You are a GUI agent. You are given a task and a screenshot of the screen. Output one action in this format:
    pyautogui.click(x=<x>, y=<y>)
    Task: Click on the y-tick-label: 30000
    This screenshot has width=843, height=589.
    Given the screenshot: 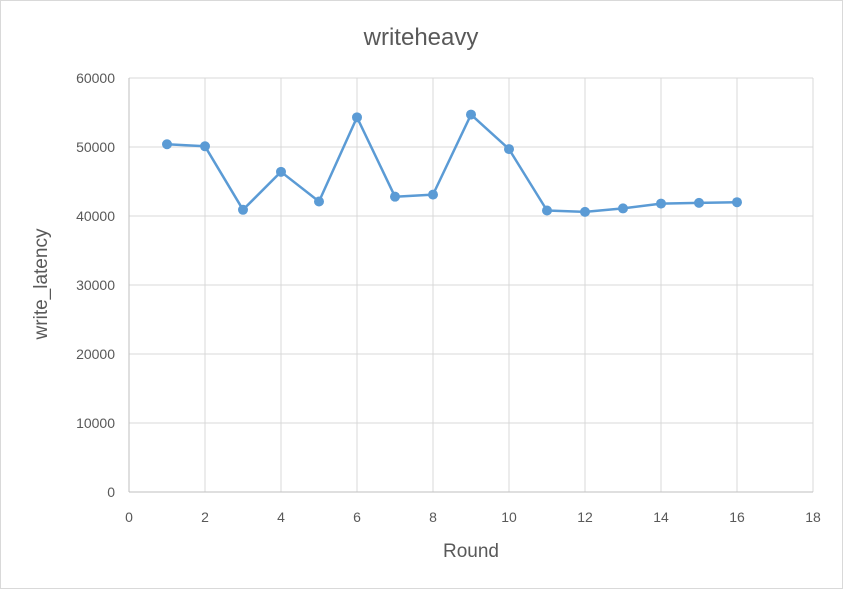 What is the action you would take?
    pyautogui.click(x=95, y=285)
    